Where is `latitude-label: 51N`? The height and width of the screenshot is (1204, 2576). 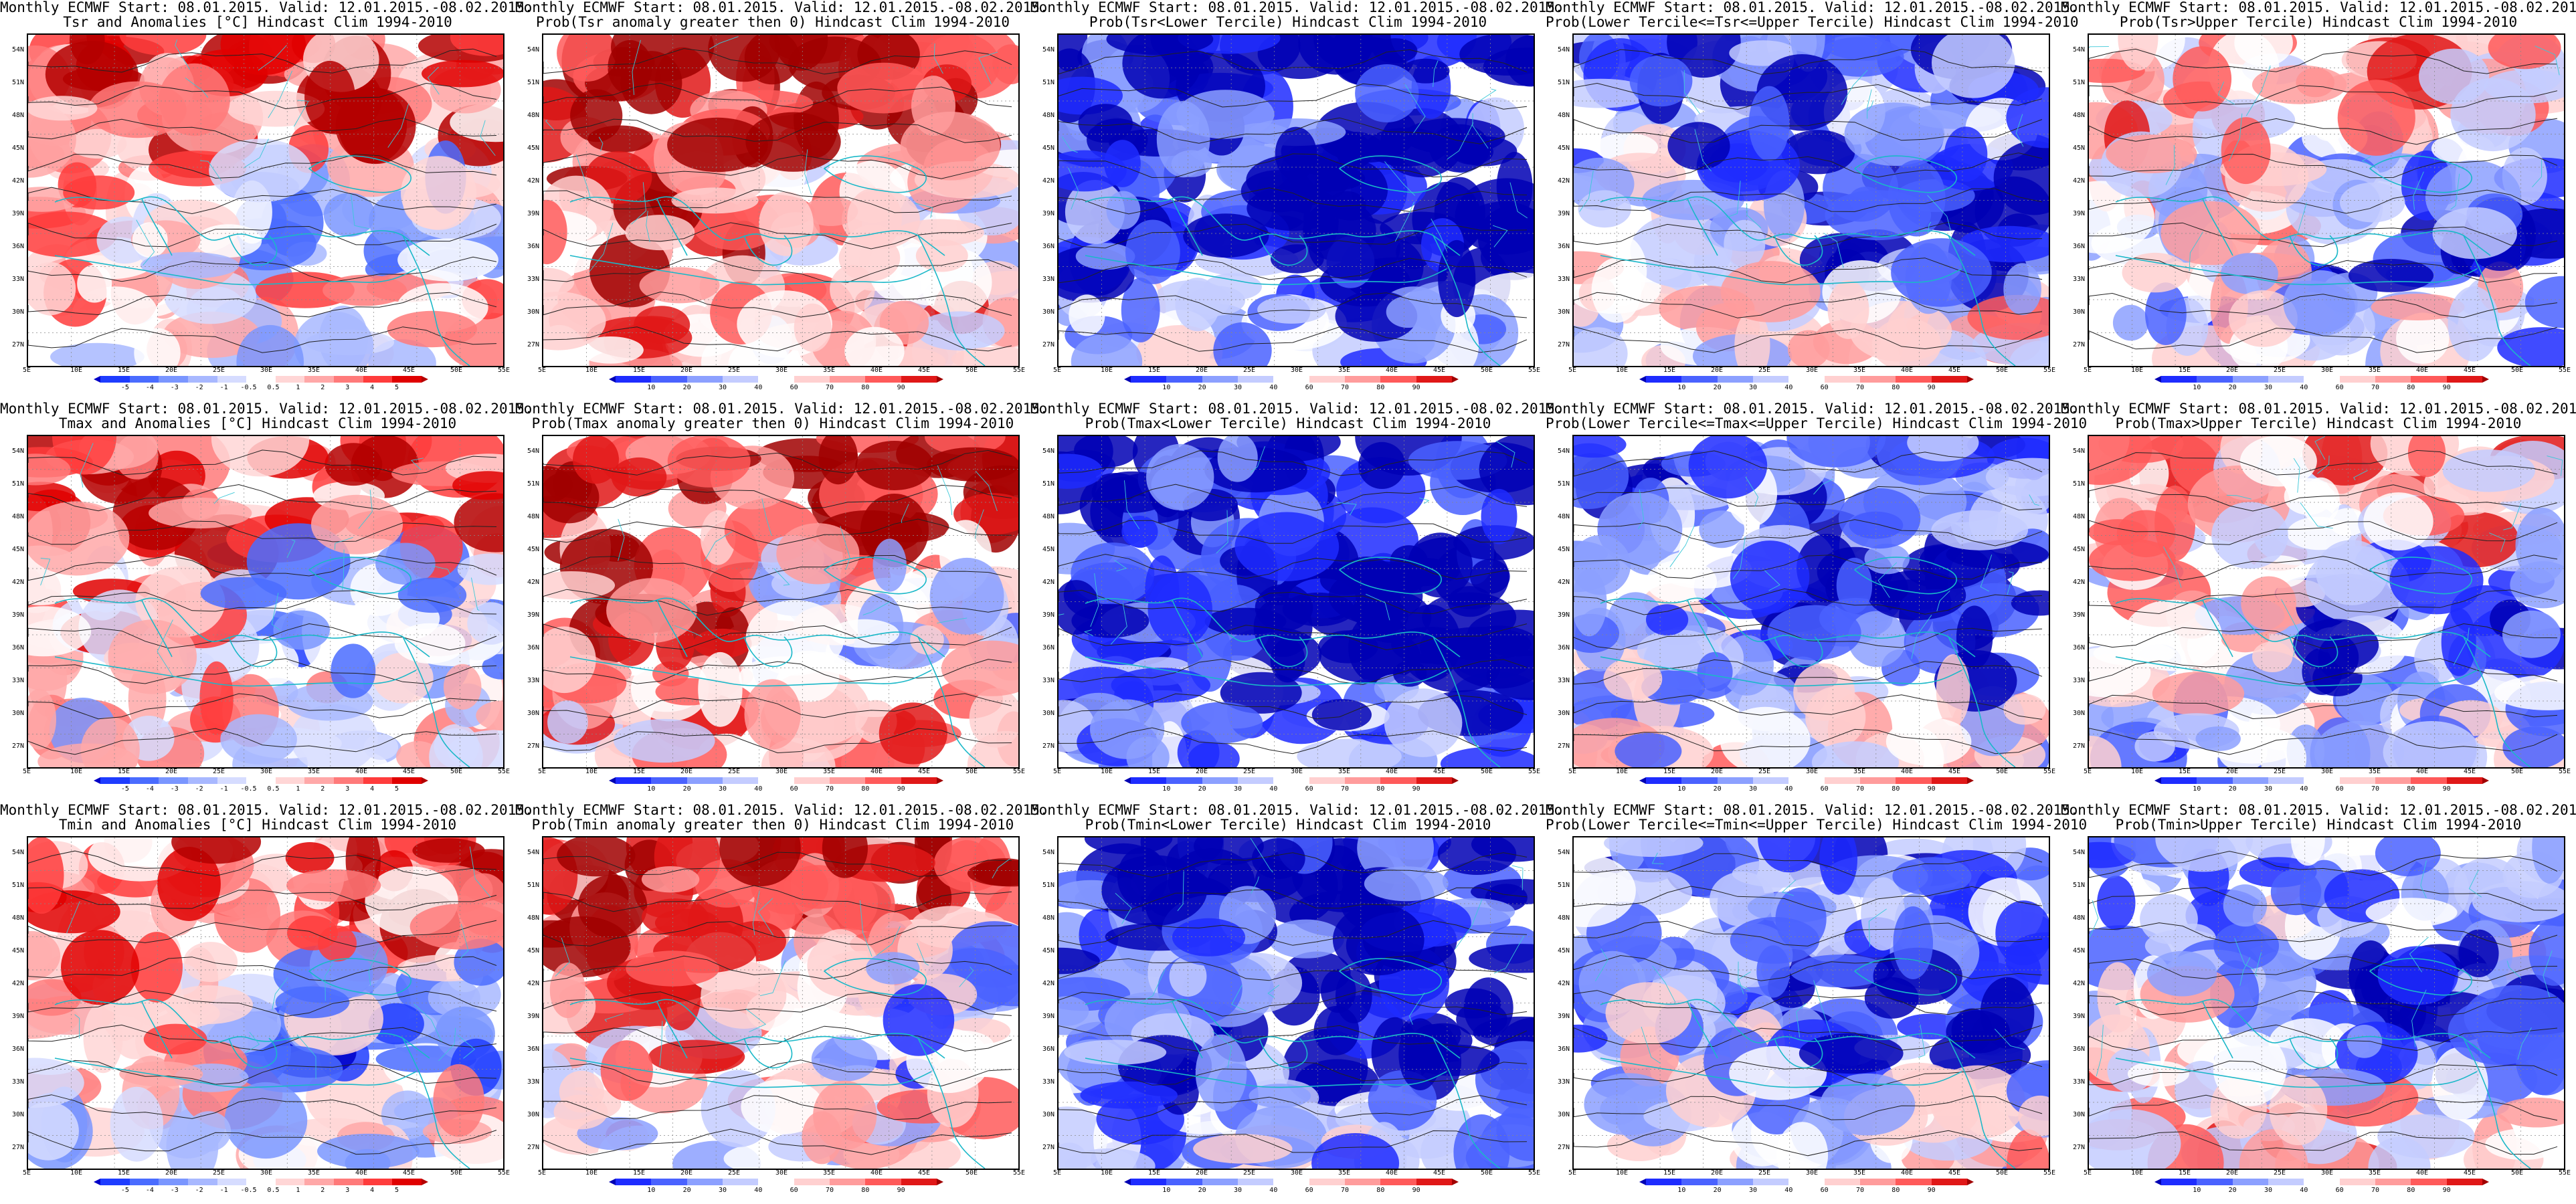 latitude-label: 51N is located at coordinates (533, 885).